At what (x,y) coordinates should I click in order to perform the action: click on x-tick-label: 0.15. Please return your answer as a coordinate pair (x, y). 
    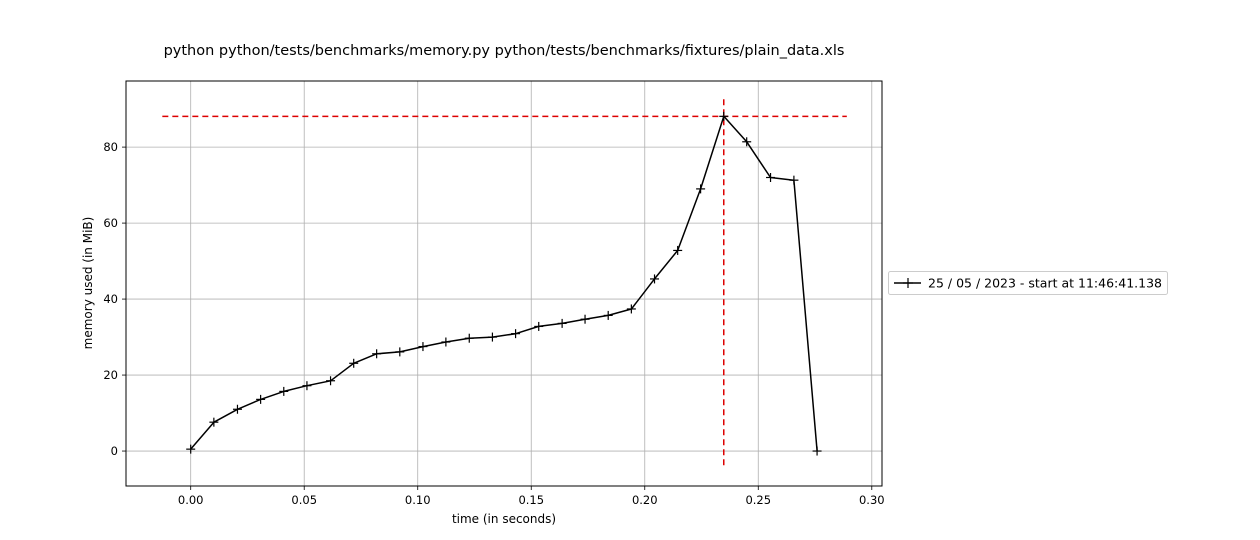
    Looking at the image, I should click on (531, 500).